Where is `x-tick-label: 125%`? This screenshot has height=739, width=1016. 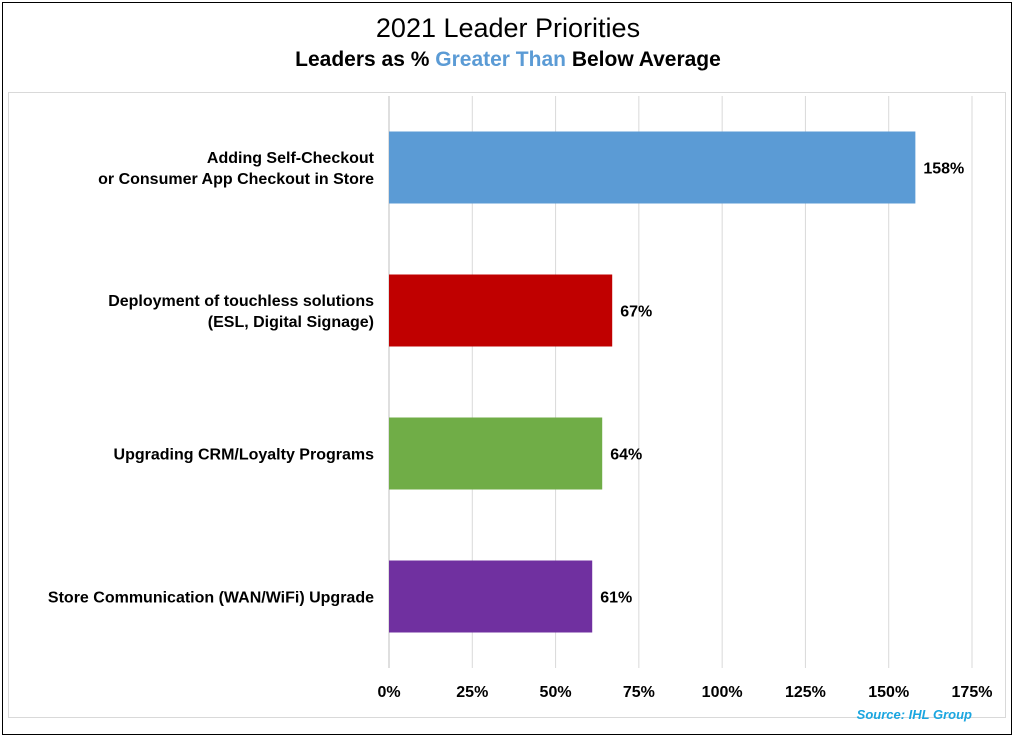 x-tick-label: 125% is located at coordinates (805, 692).